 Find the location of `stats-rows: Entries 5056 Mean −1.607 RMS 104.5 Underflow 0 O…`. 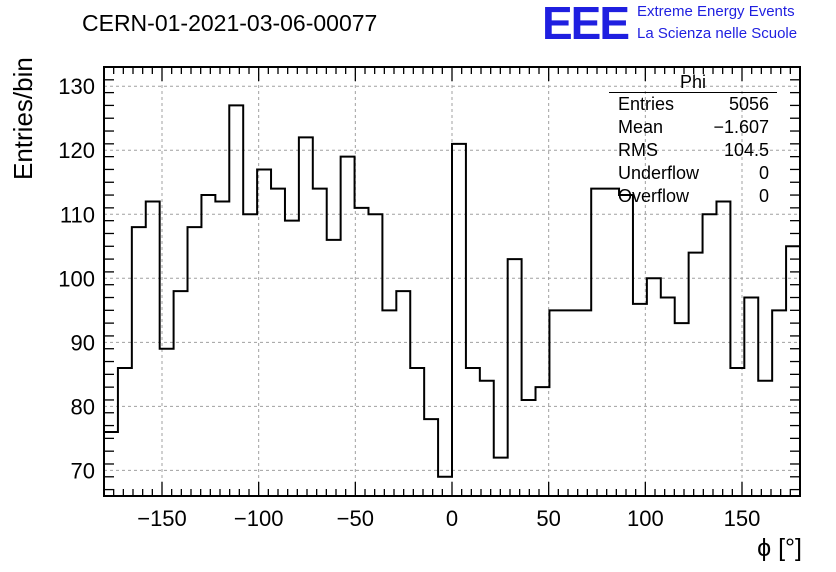

stats-rows: Entries 5056 Mean −1.607 RMS 104.5 Underflow 0 O… is located at coordinates (693, 150).